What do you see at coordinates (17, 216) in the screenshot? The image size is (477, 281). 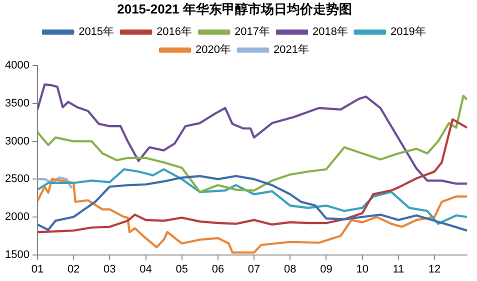 I see `y-tick-label: 2000` at bounding box center [17, 216].